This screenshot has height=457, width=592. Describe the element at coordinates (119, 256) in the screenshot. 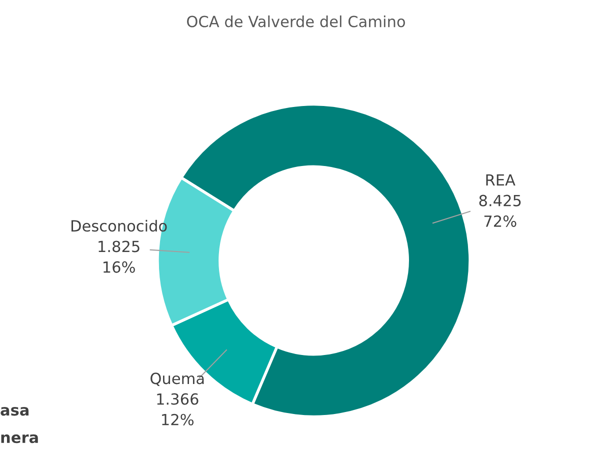

I see `data-label: 1.825 16%` at that location.